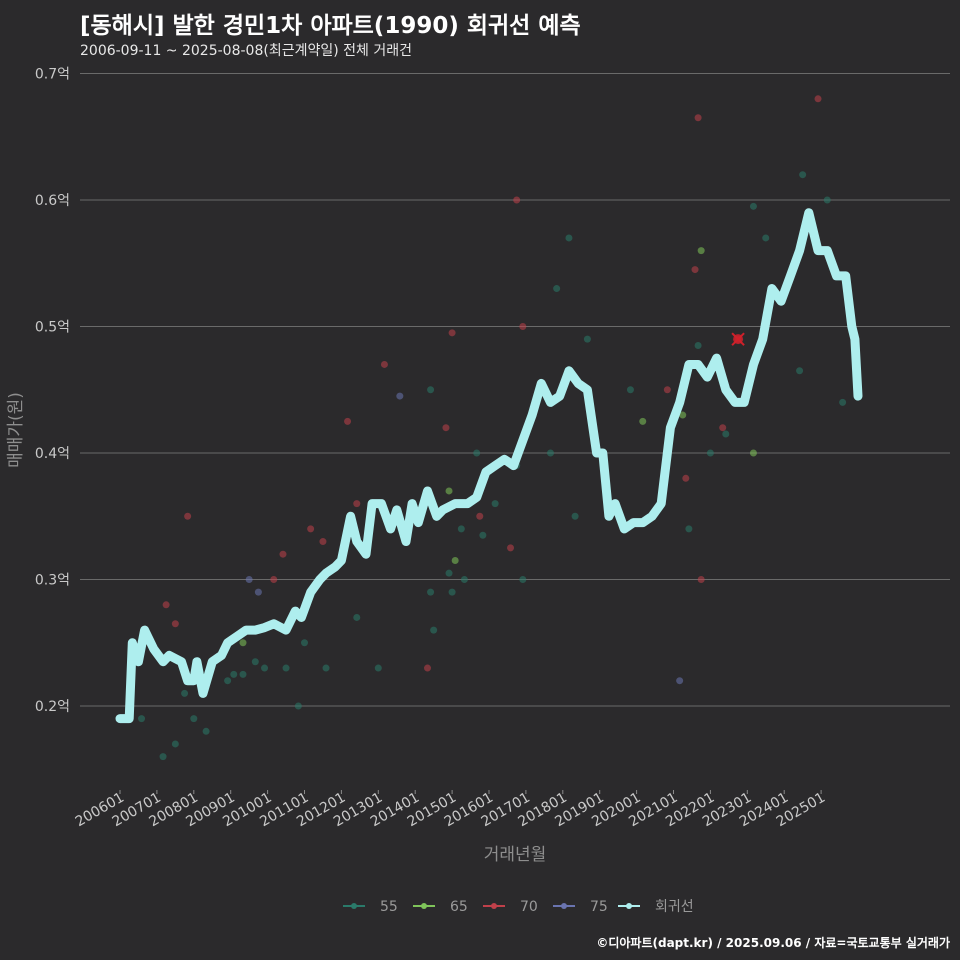  Describe the element at coordinates (52, 707) in the screenshot. I see `y-tick-label: 0.2억` at that location.